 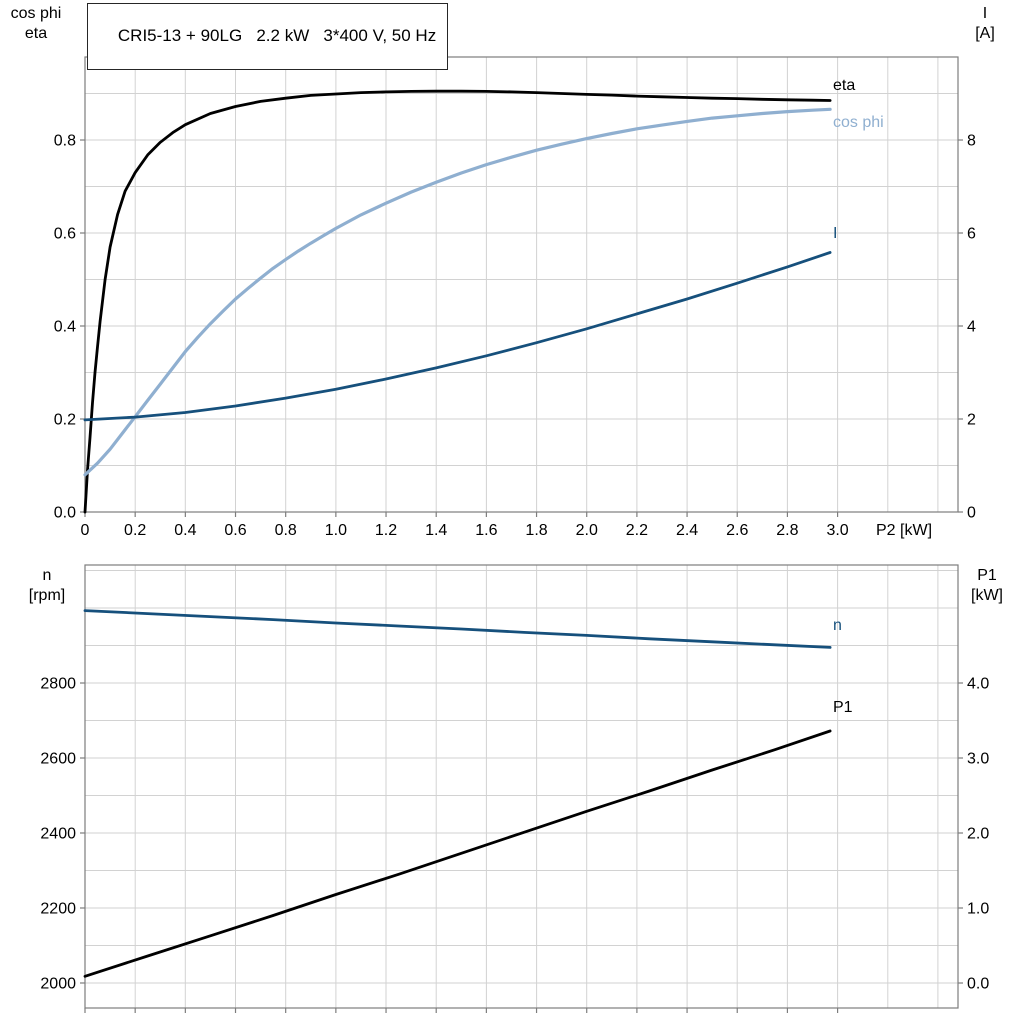 What do you see at coordinates (978, 683) in the screenshot?
I see `right-tick-label: 4.0` at bounding box center [978, 683].